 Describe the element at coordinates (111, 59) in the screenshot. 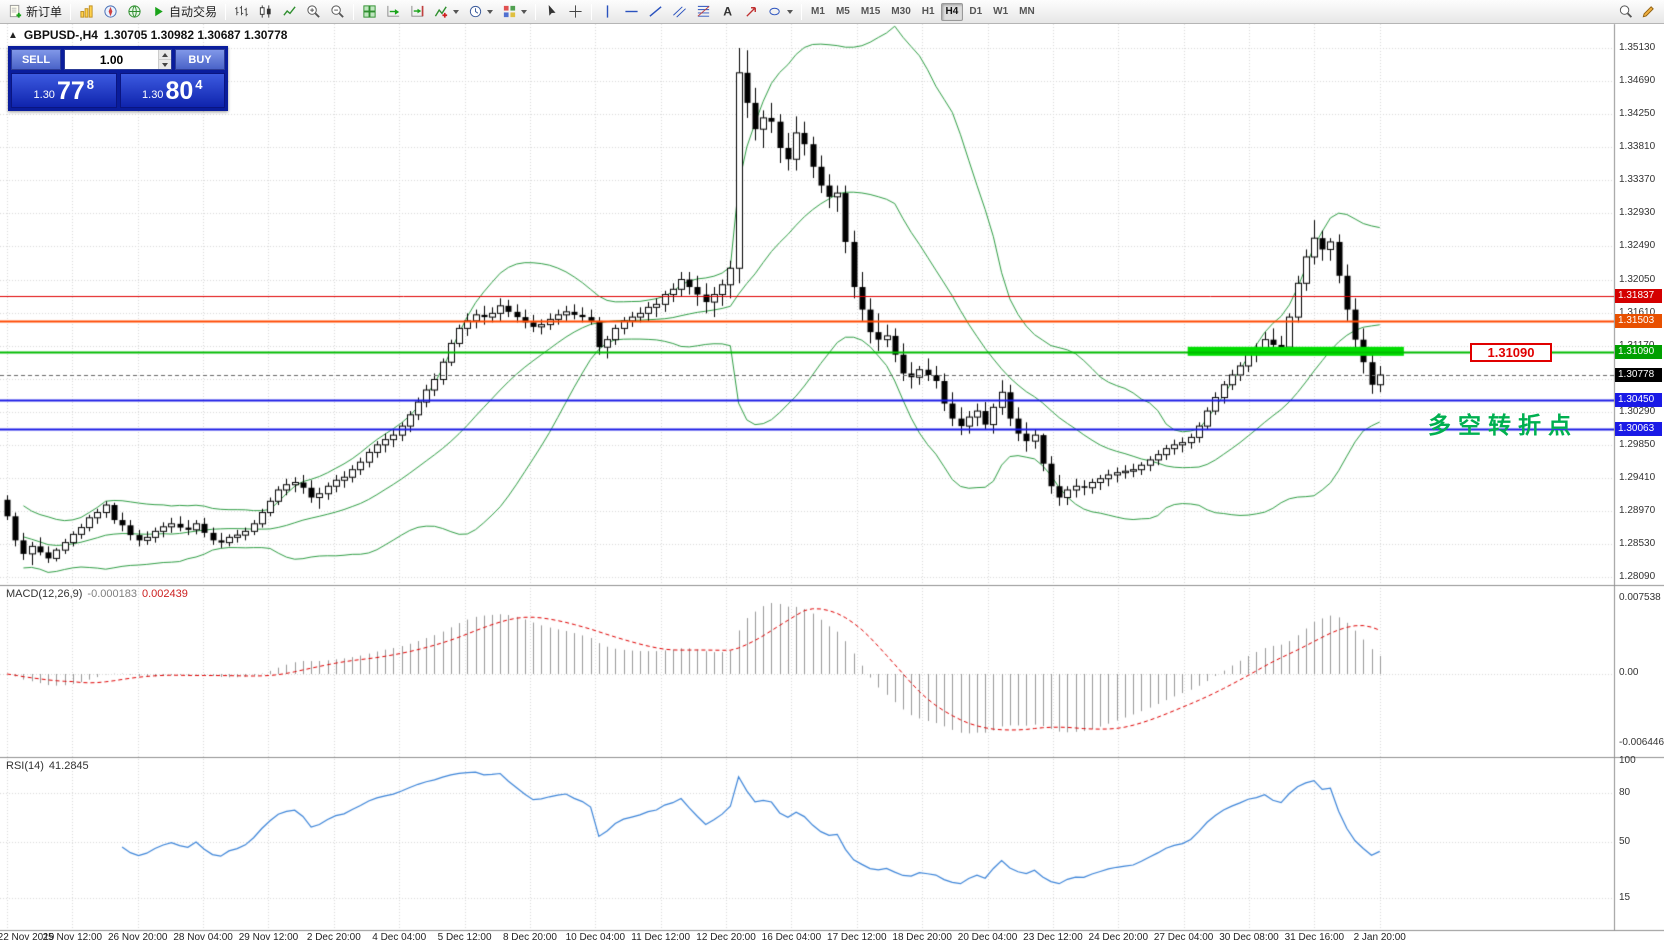

I see `volume-input` at that location.